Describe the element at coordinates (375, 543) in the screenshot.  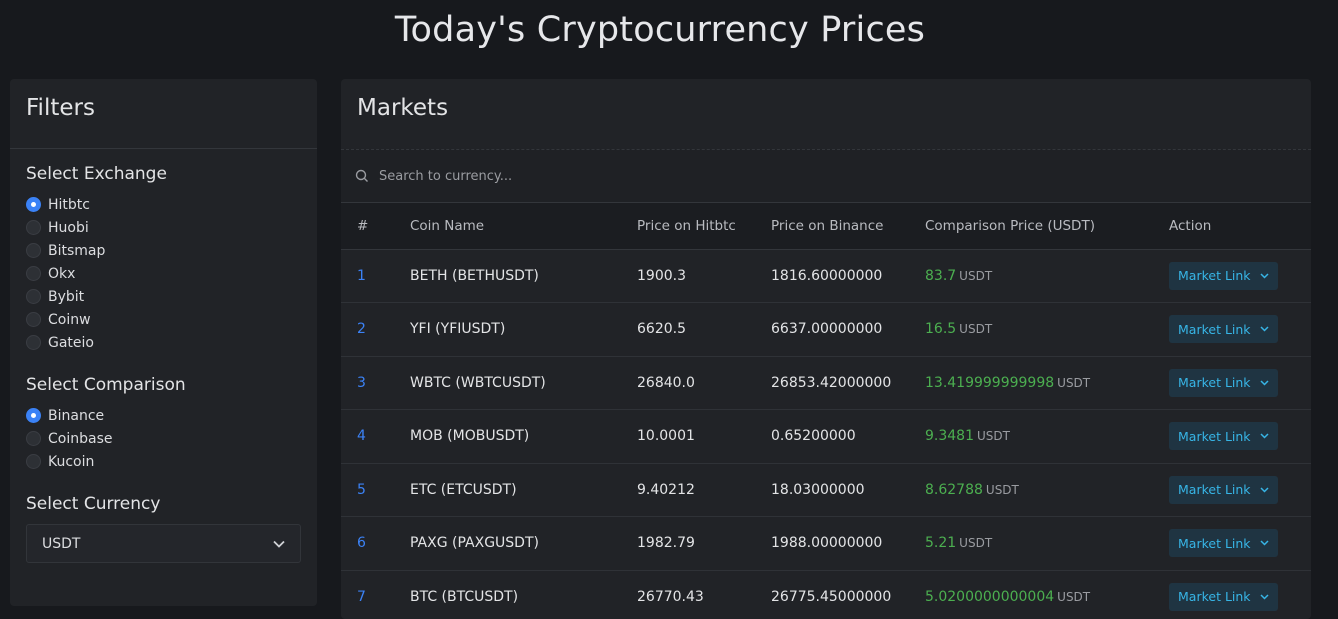
I see `row-index-cell: 6` at that location.